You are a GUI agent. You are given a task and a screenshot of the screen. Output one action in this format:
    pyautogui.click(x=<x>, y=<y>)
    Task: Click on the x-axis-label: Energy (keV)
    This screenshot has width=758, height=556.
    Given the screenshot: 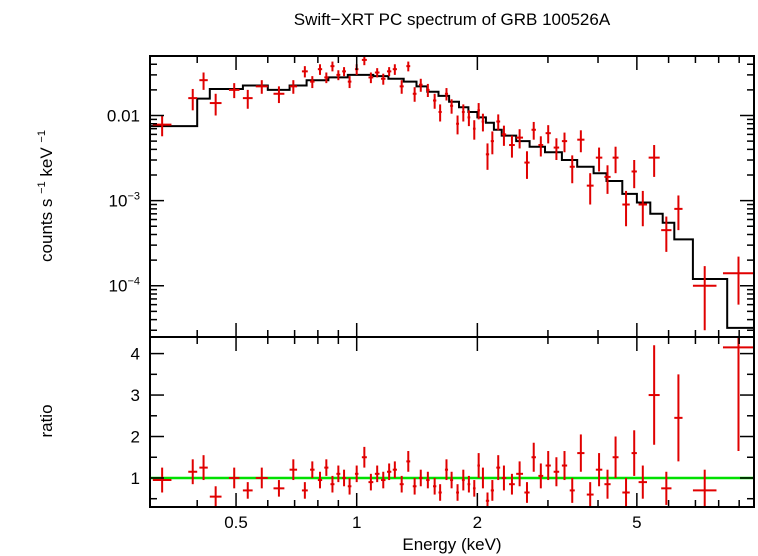 What is the action you would take?
    pyautogui.click(x=451, y=544)
    